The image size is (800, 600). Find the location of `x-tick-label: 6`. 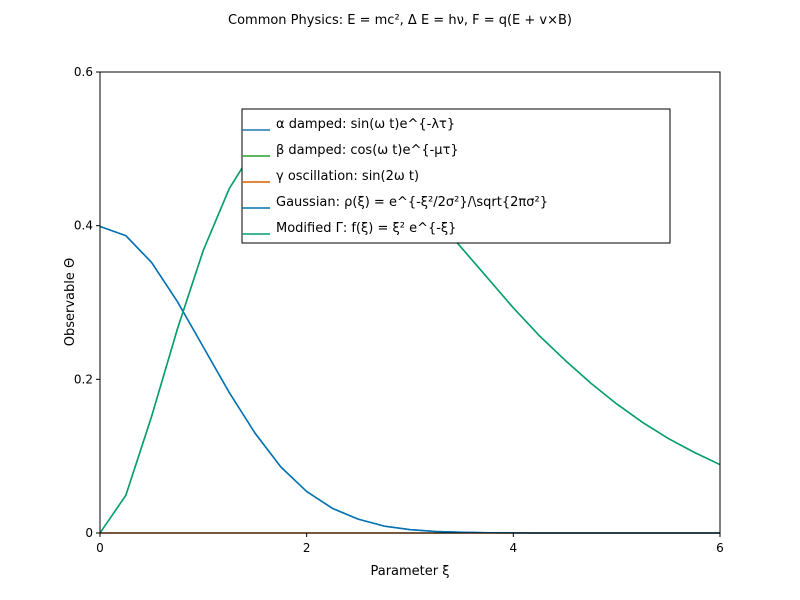

x-tick-label: 6 is located at coordinates (720, 548).